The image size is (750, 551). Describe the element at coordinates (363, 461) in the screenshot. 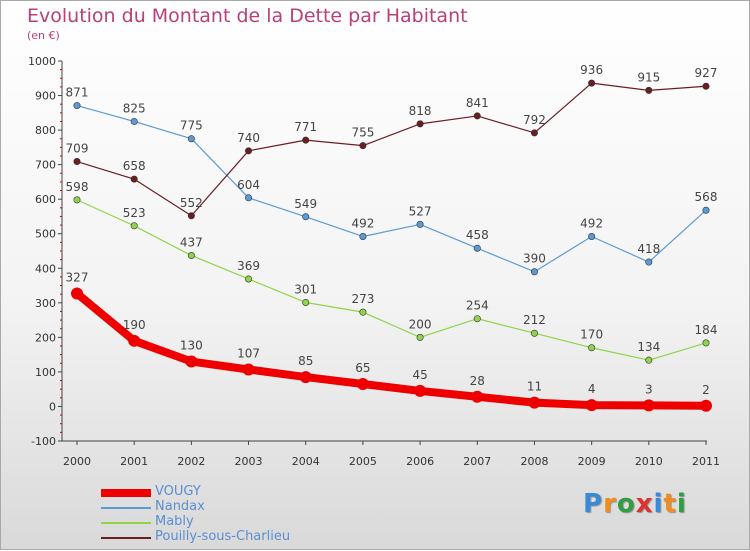

I see `x-tick-label: 2005` at that location.